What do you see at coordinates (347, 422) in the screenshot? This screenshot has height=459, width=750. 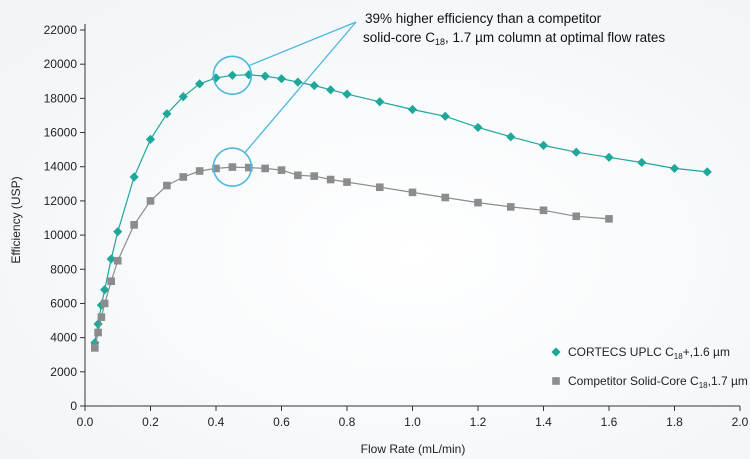 I see `x-tick-label: 0.8` at bounding box center [347, 422].